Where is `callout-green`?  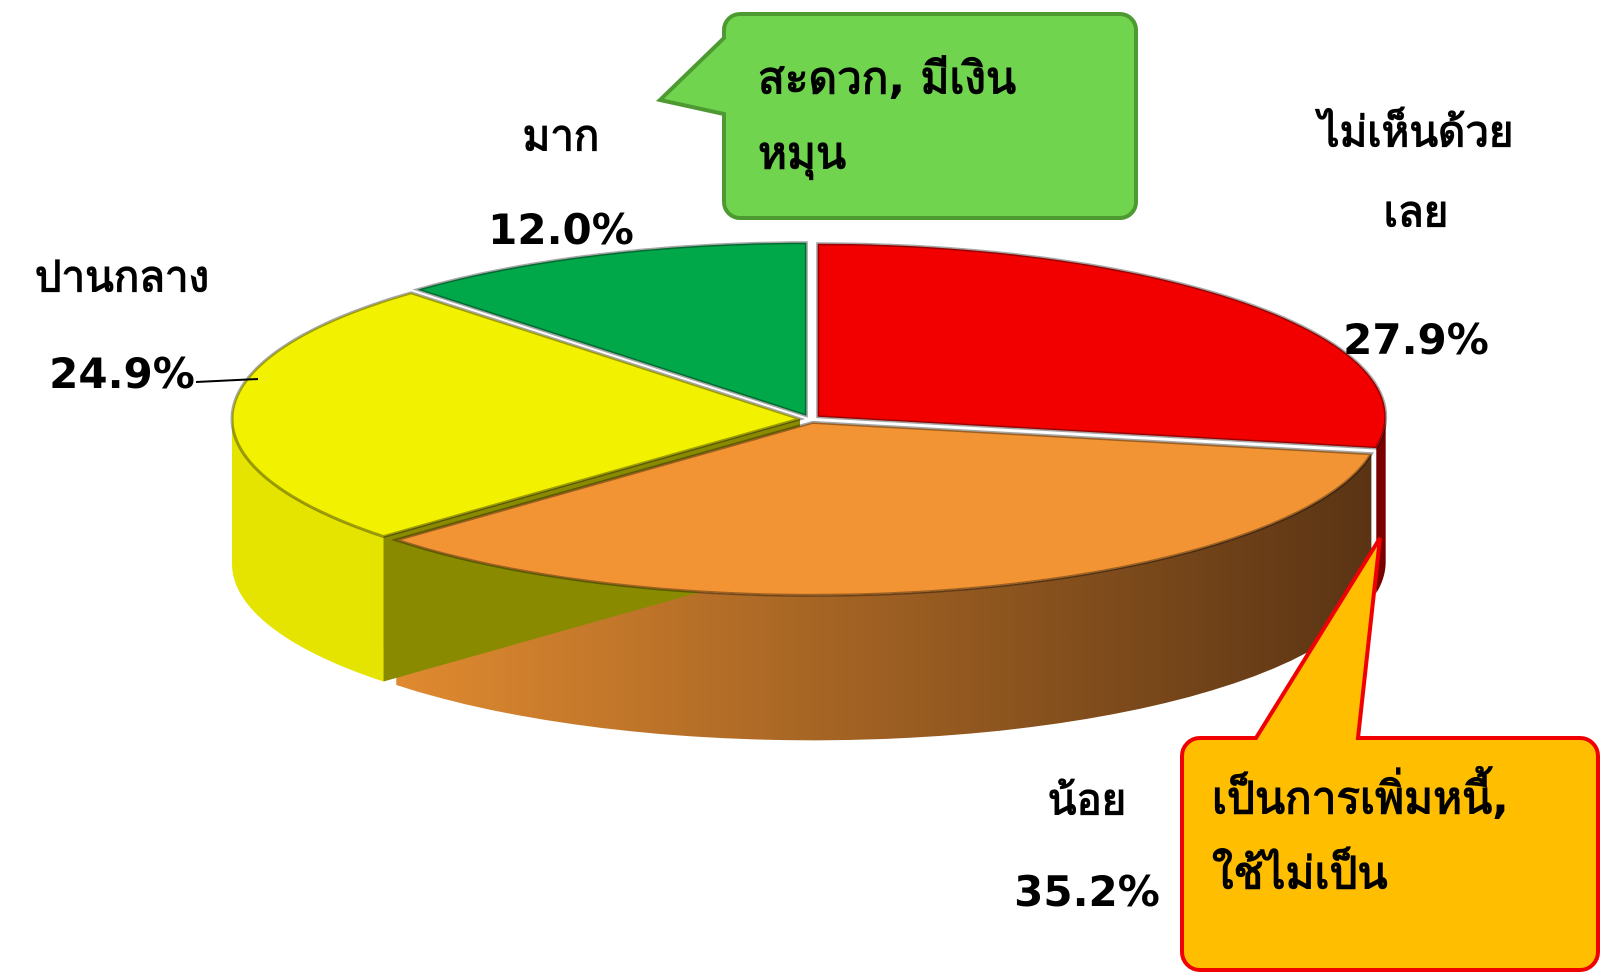 callout-green is located at coordinates (896, 116).